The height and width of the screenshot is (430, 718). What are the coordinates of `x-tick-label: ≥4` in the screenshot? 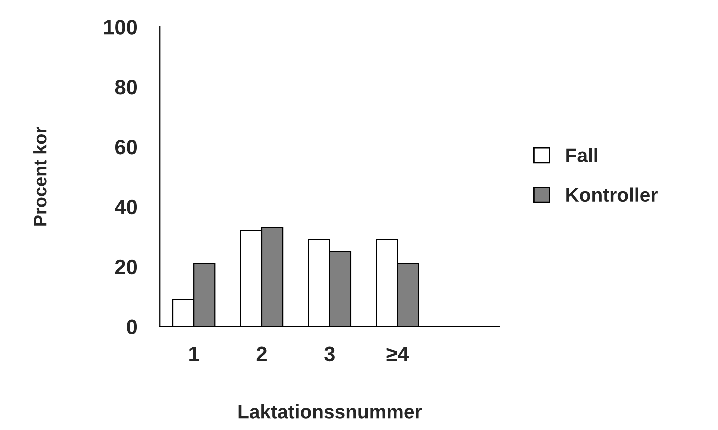 It's located at (398, 354).